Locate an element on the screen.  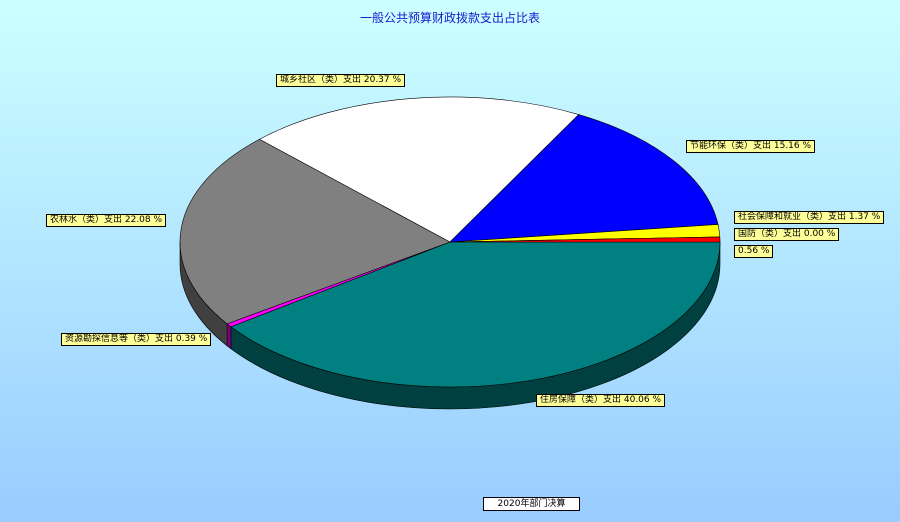
label-housing: 住房保障（类）支出 40.06 % is located at coordinates (601, 400).